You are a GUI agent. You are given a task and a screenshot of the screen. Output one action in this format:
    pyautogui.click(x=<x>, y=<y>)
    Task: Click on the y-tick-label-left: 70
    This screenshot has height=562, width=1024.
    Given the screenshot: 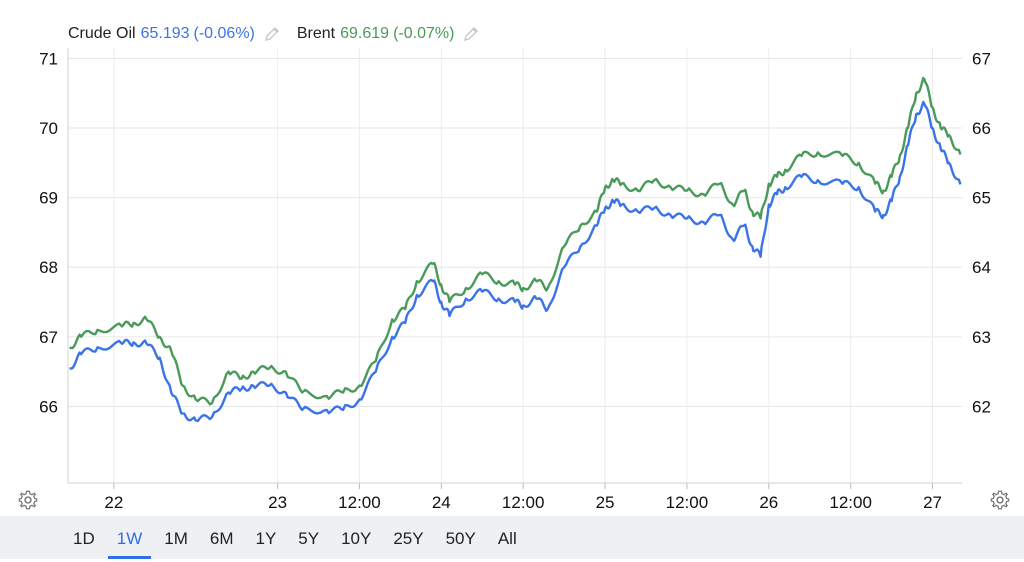 What is the action you would take?
    pyautogui.click(x=48, y=128)
    